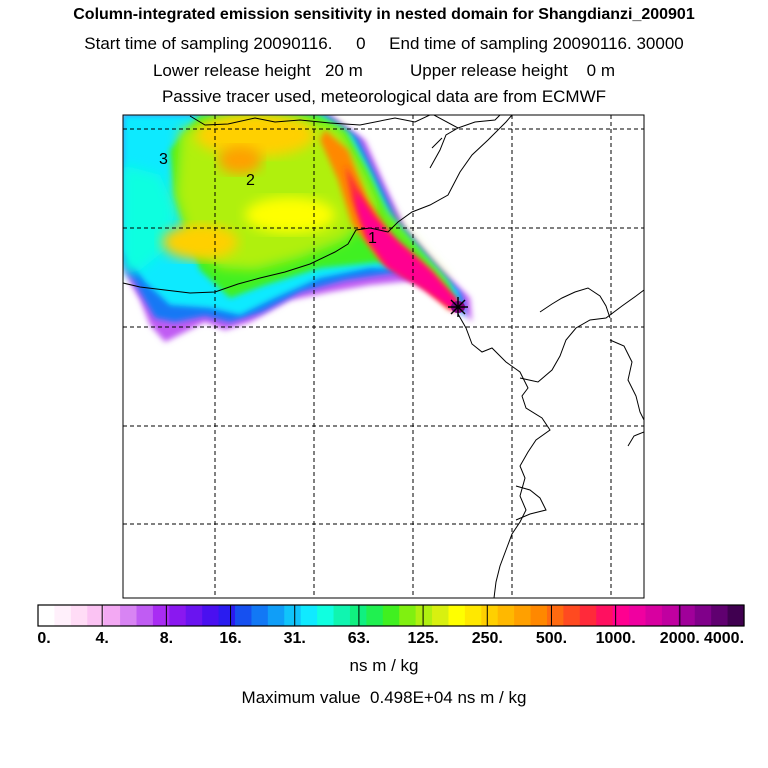 Image resolution: width=768 pixels, height=768 pixels. Describe the element at coordinates (372, 238) in the screenshot. I see `contour-label-1: 1` at that location.